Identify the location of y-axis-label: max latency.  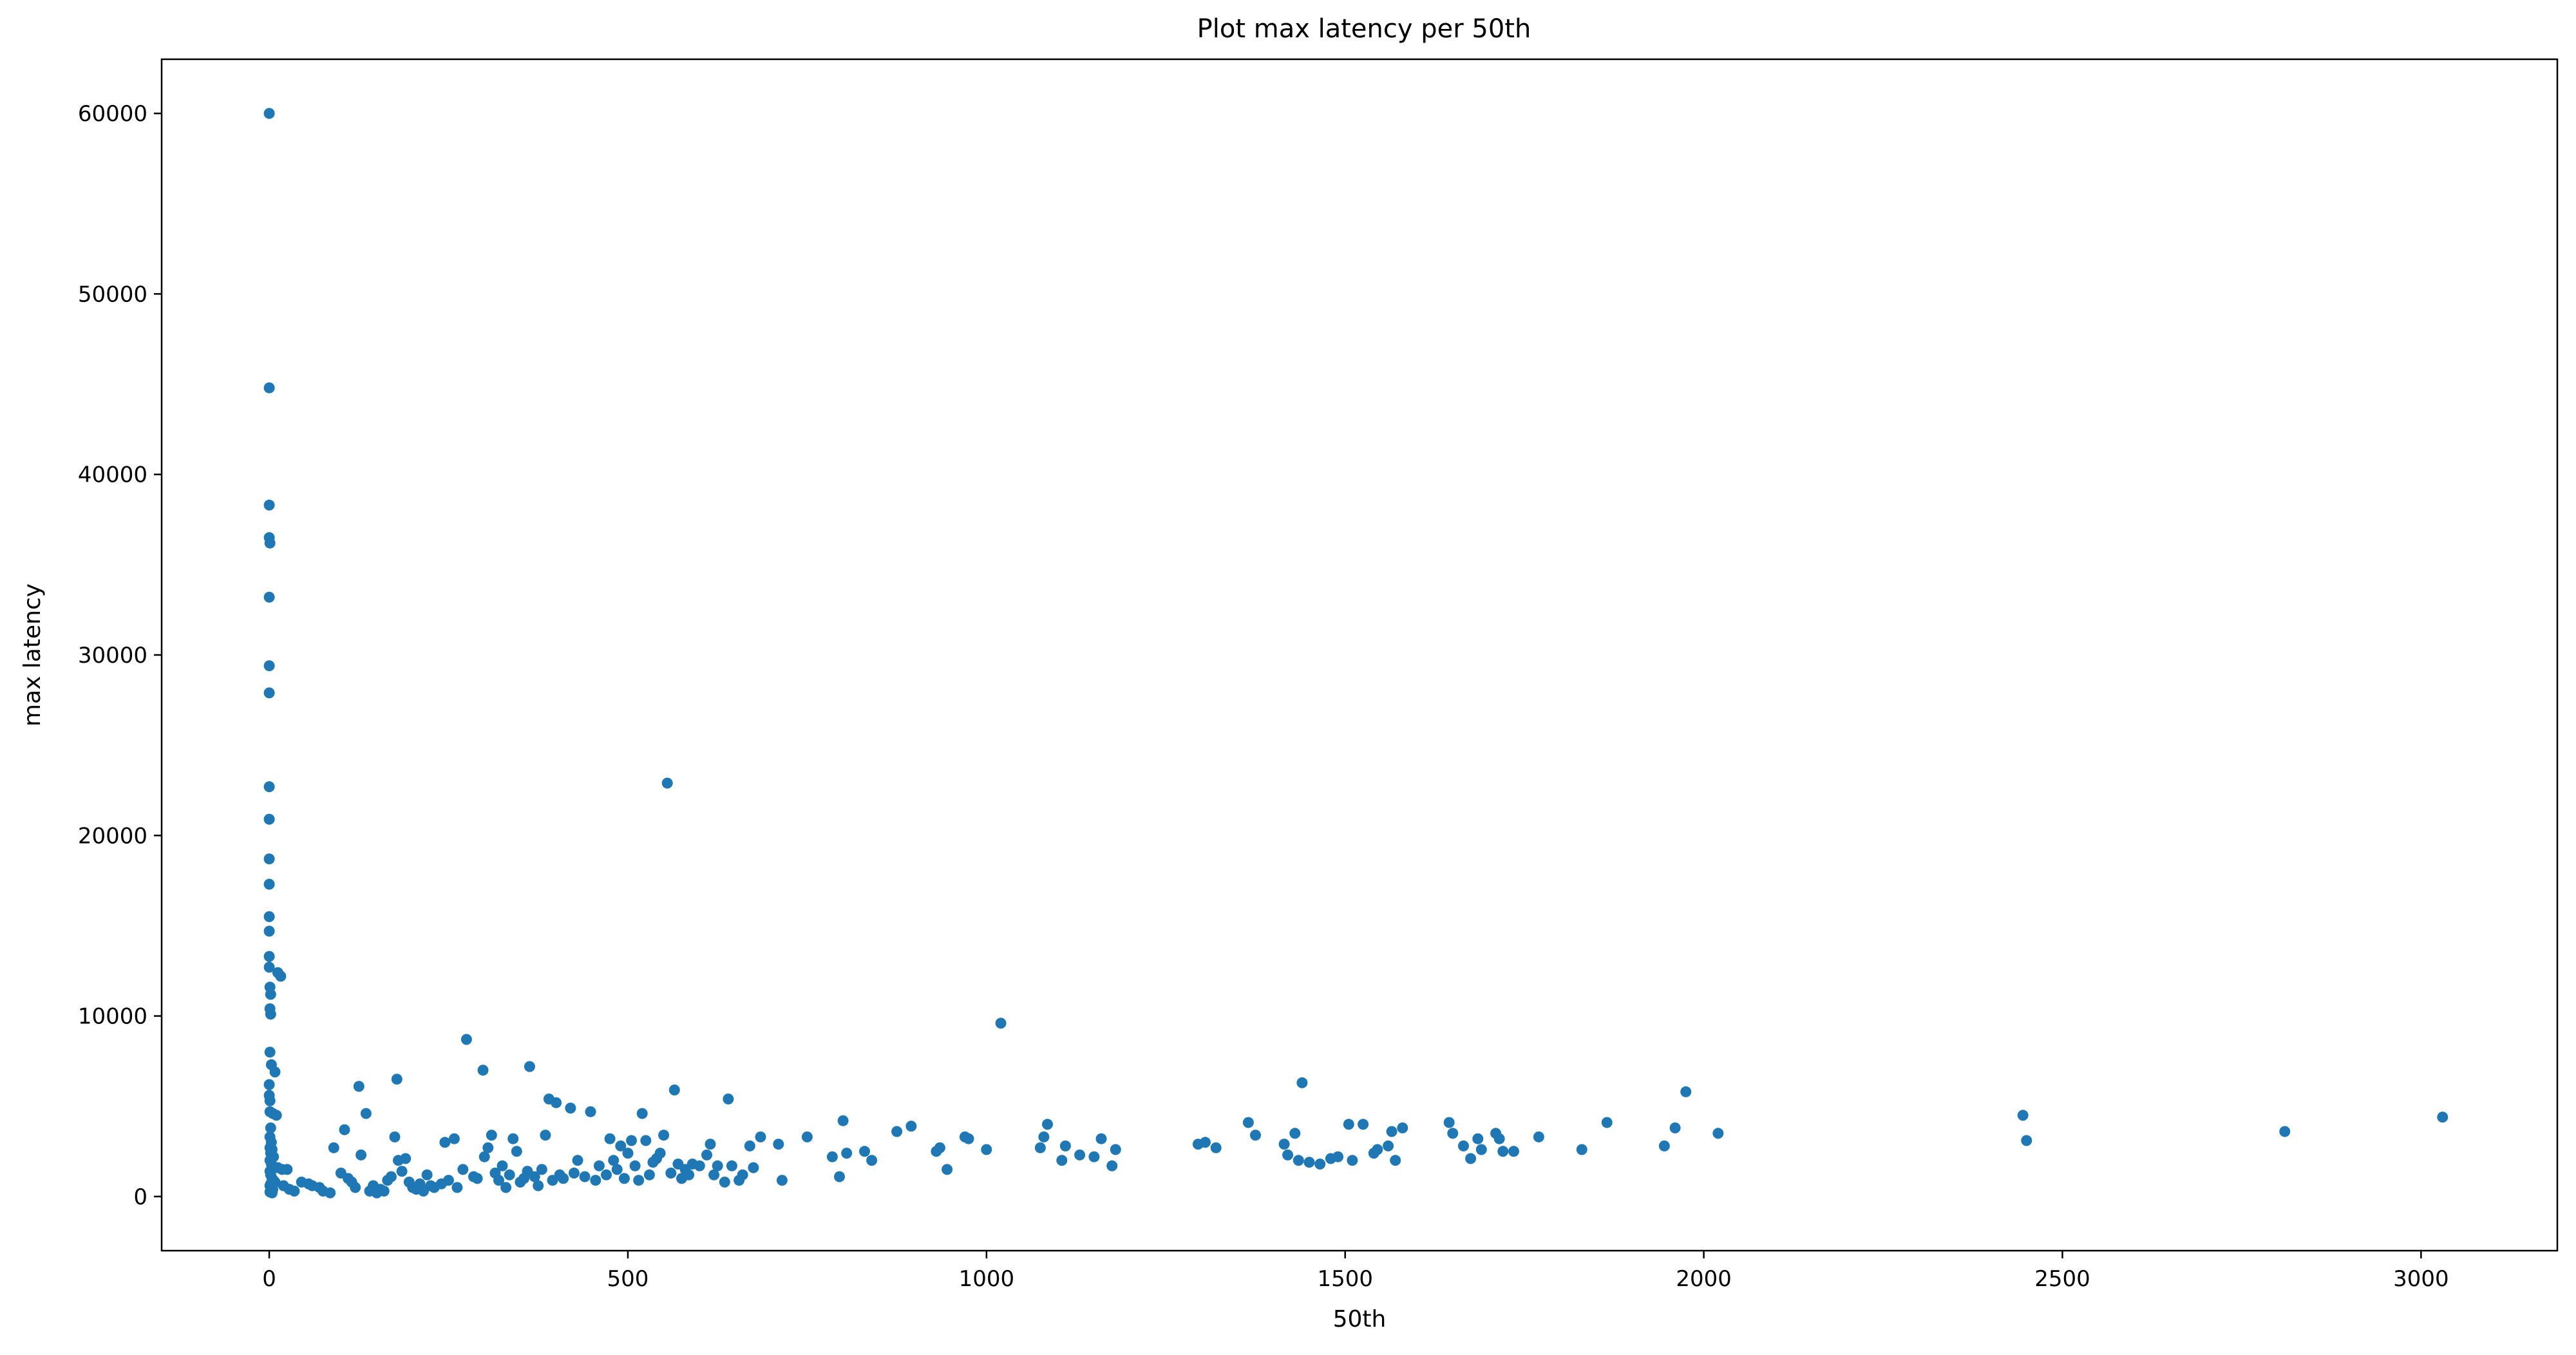
(32, 655).